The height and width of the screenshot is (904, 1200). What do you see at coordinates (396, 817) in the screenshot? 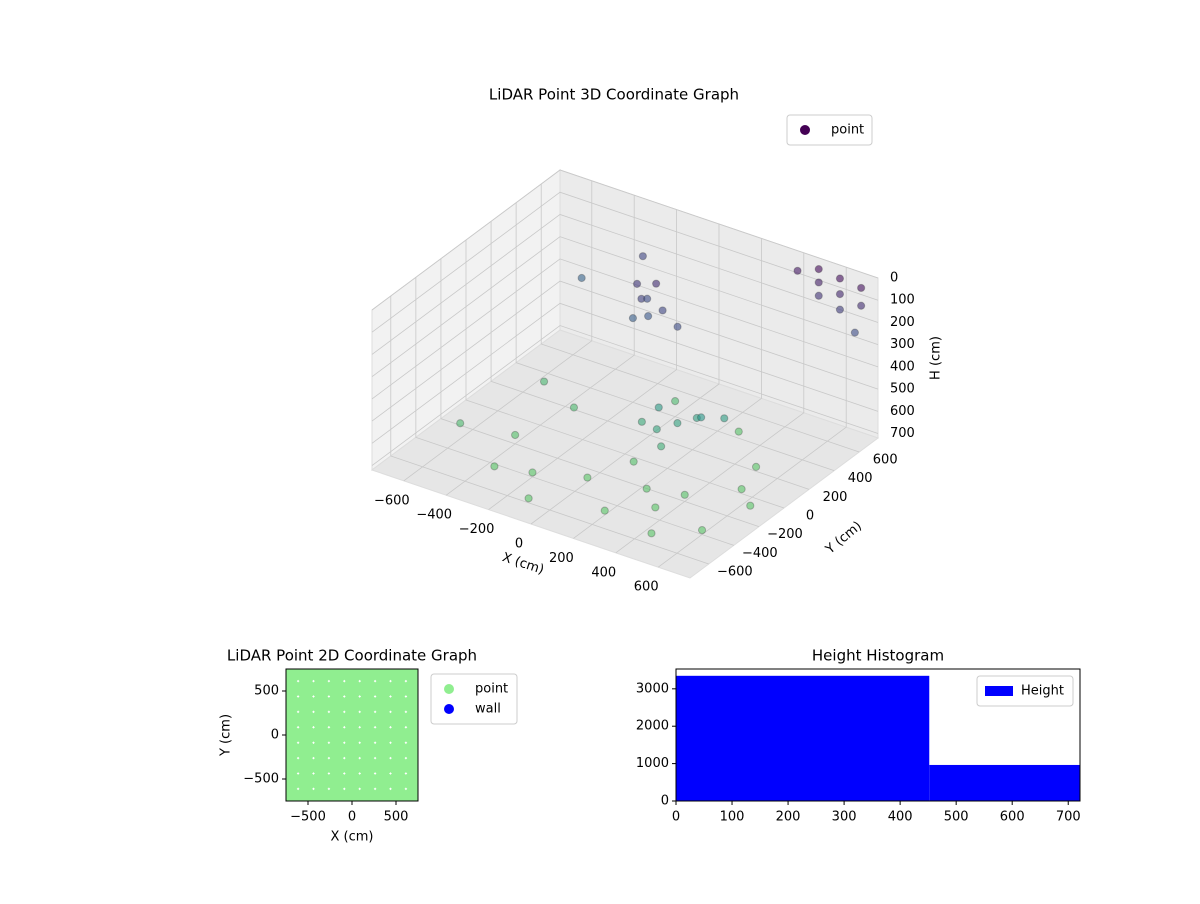
I see `x-tick-label: 500` at bounding box center [396, 817].